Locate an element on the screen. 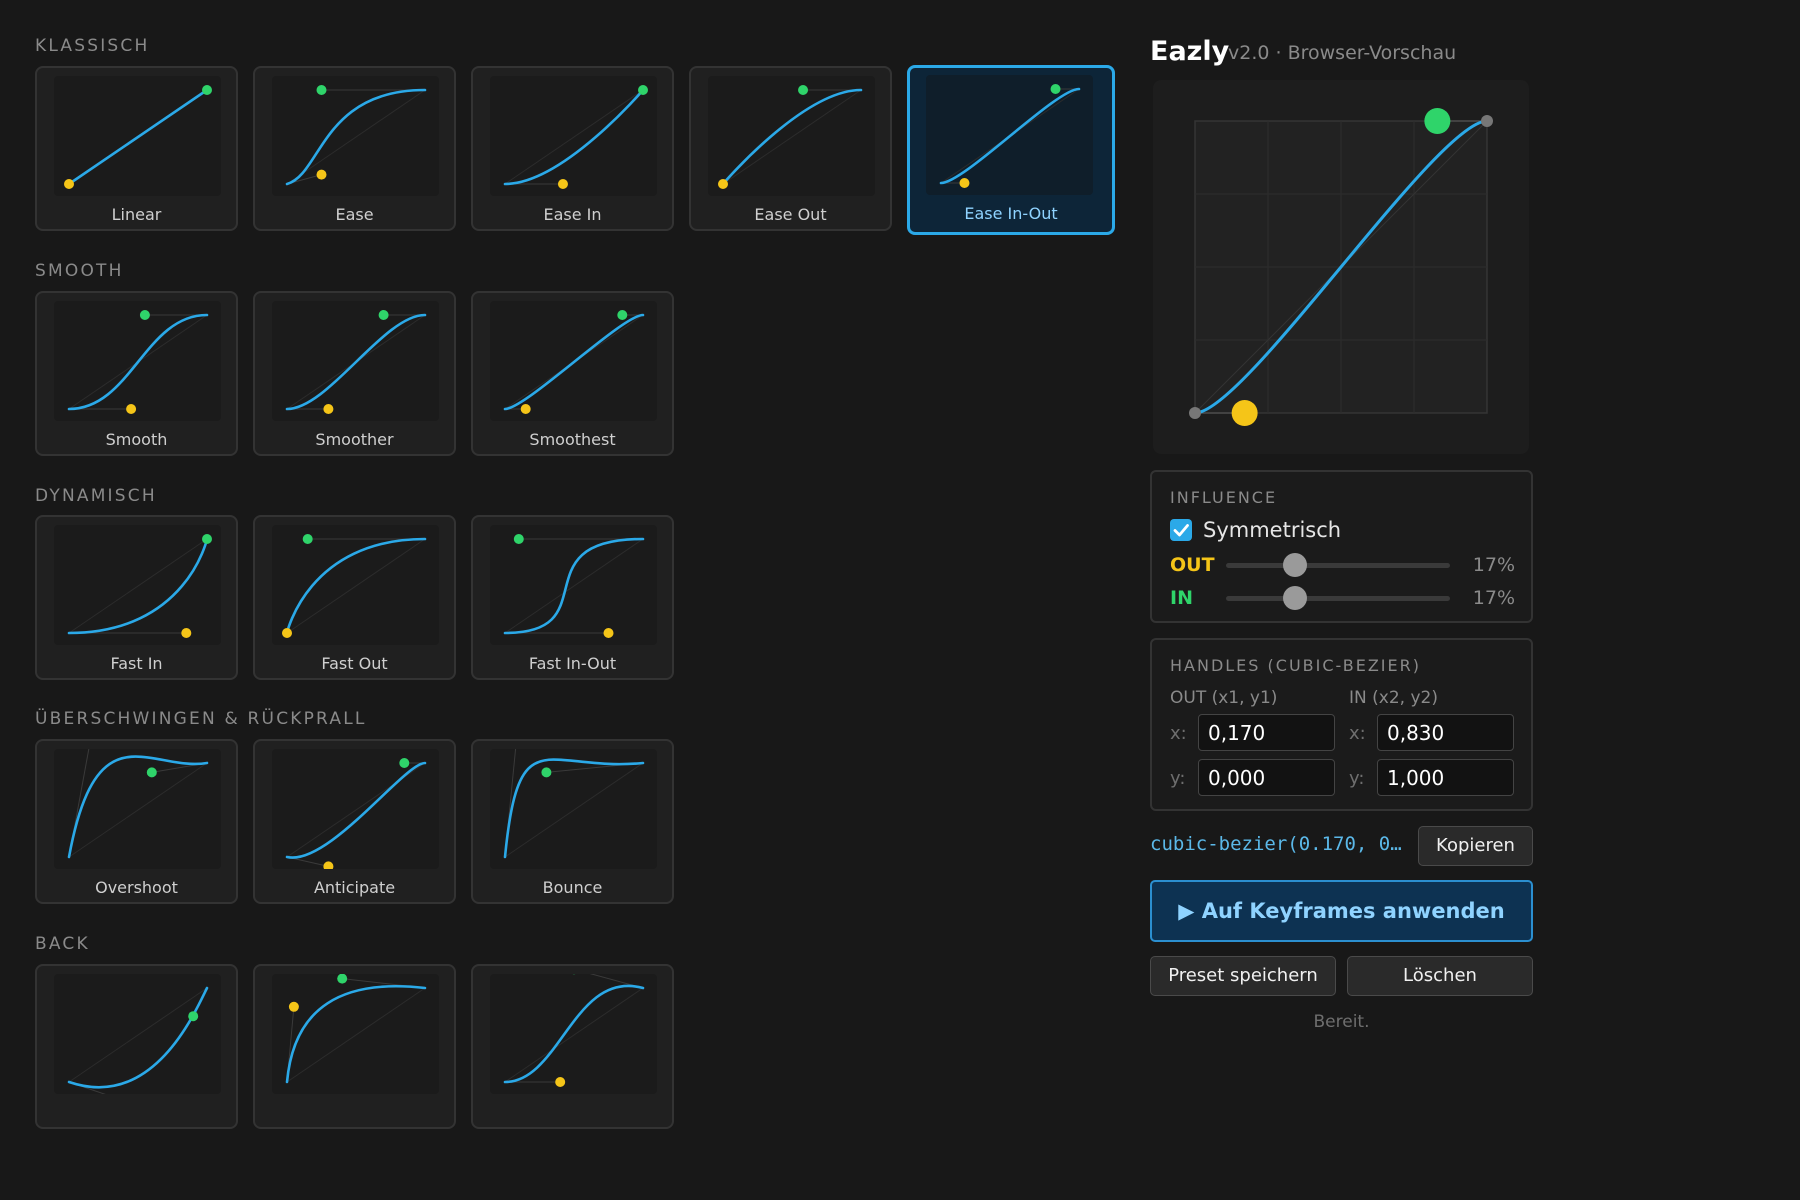  preset-card-fast-in: Fast In is located at coordinates (136, 597).